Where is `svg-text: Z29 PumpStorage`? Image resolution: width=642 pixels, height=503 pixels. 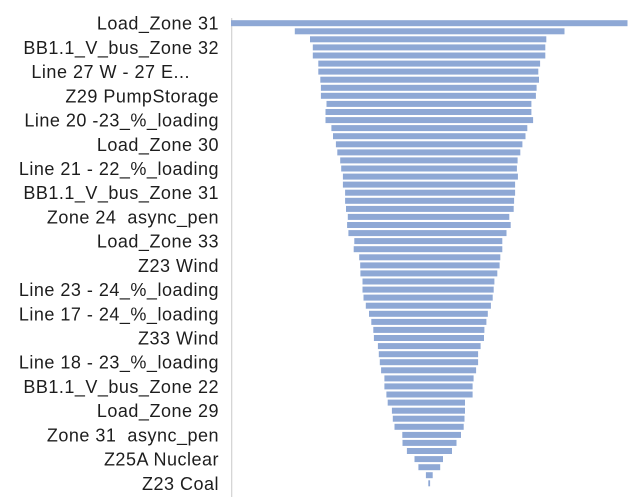
svg-text: Z29 PumpStorage is located at coordinates (142, 96).